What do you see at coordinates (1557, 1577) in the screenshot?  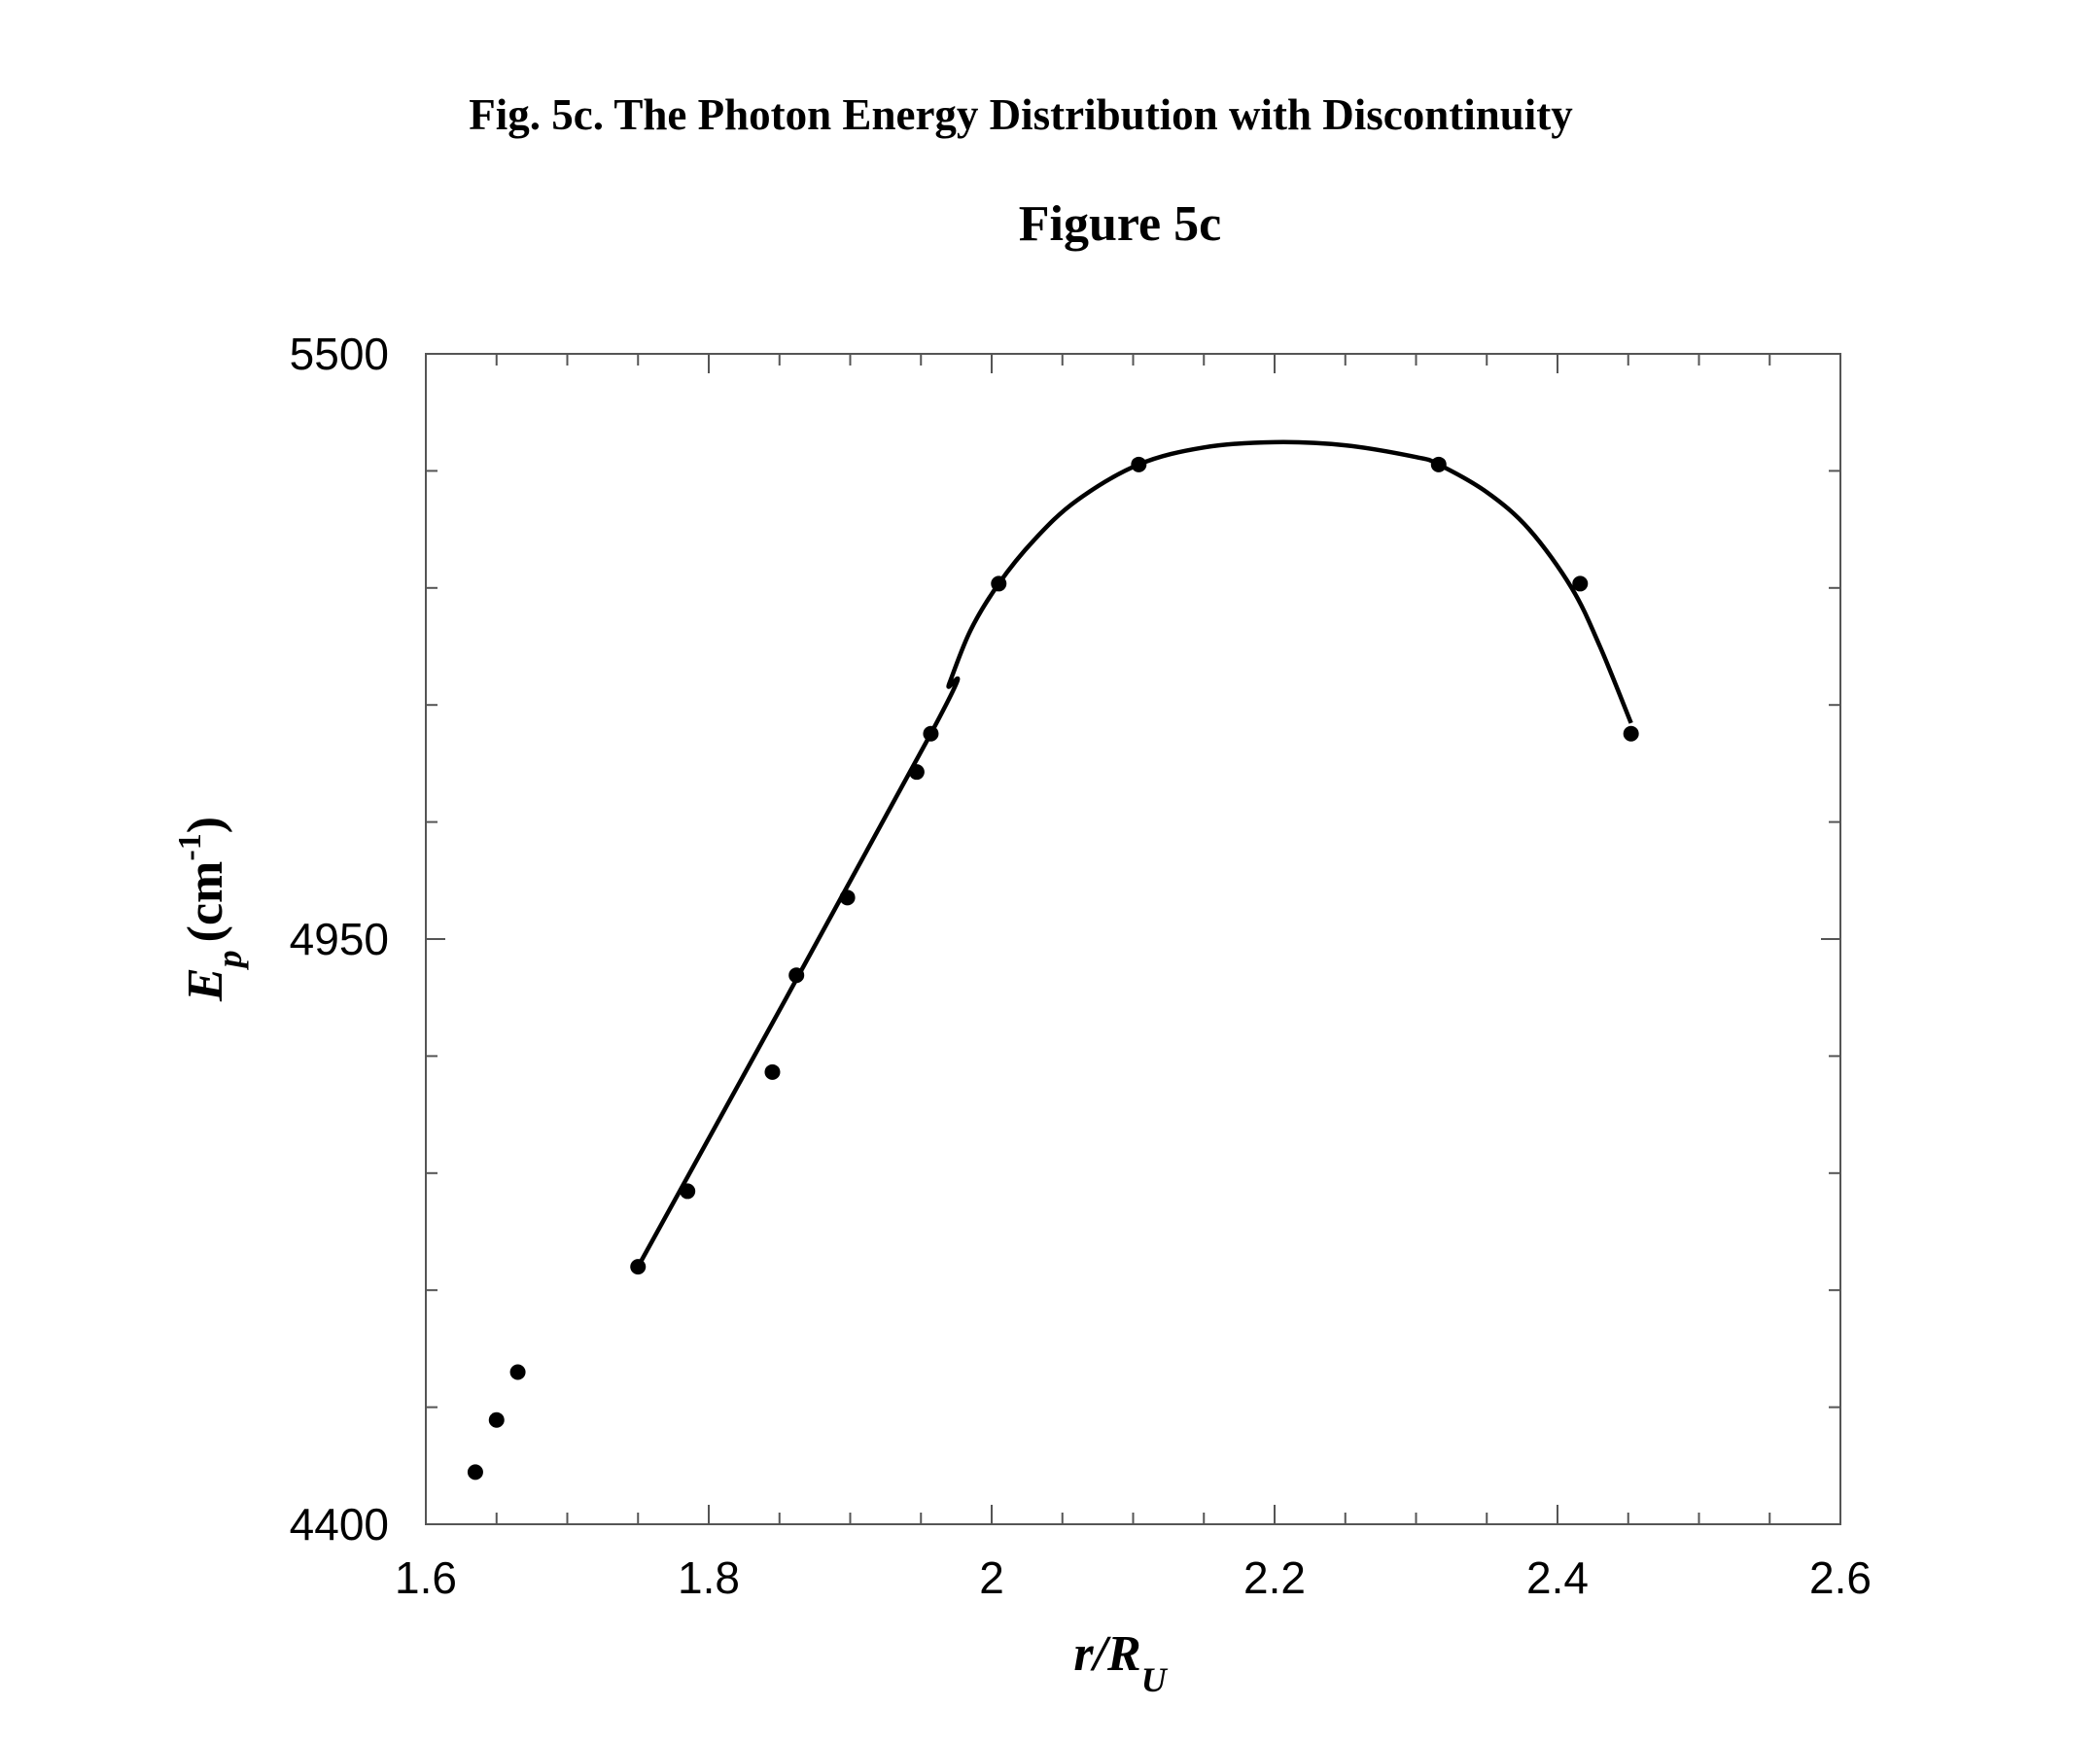 I see `x-tick-label: 2.4` at bounding box center [1557, 1577].